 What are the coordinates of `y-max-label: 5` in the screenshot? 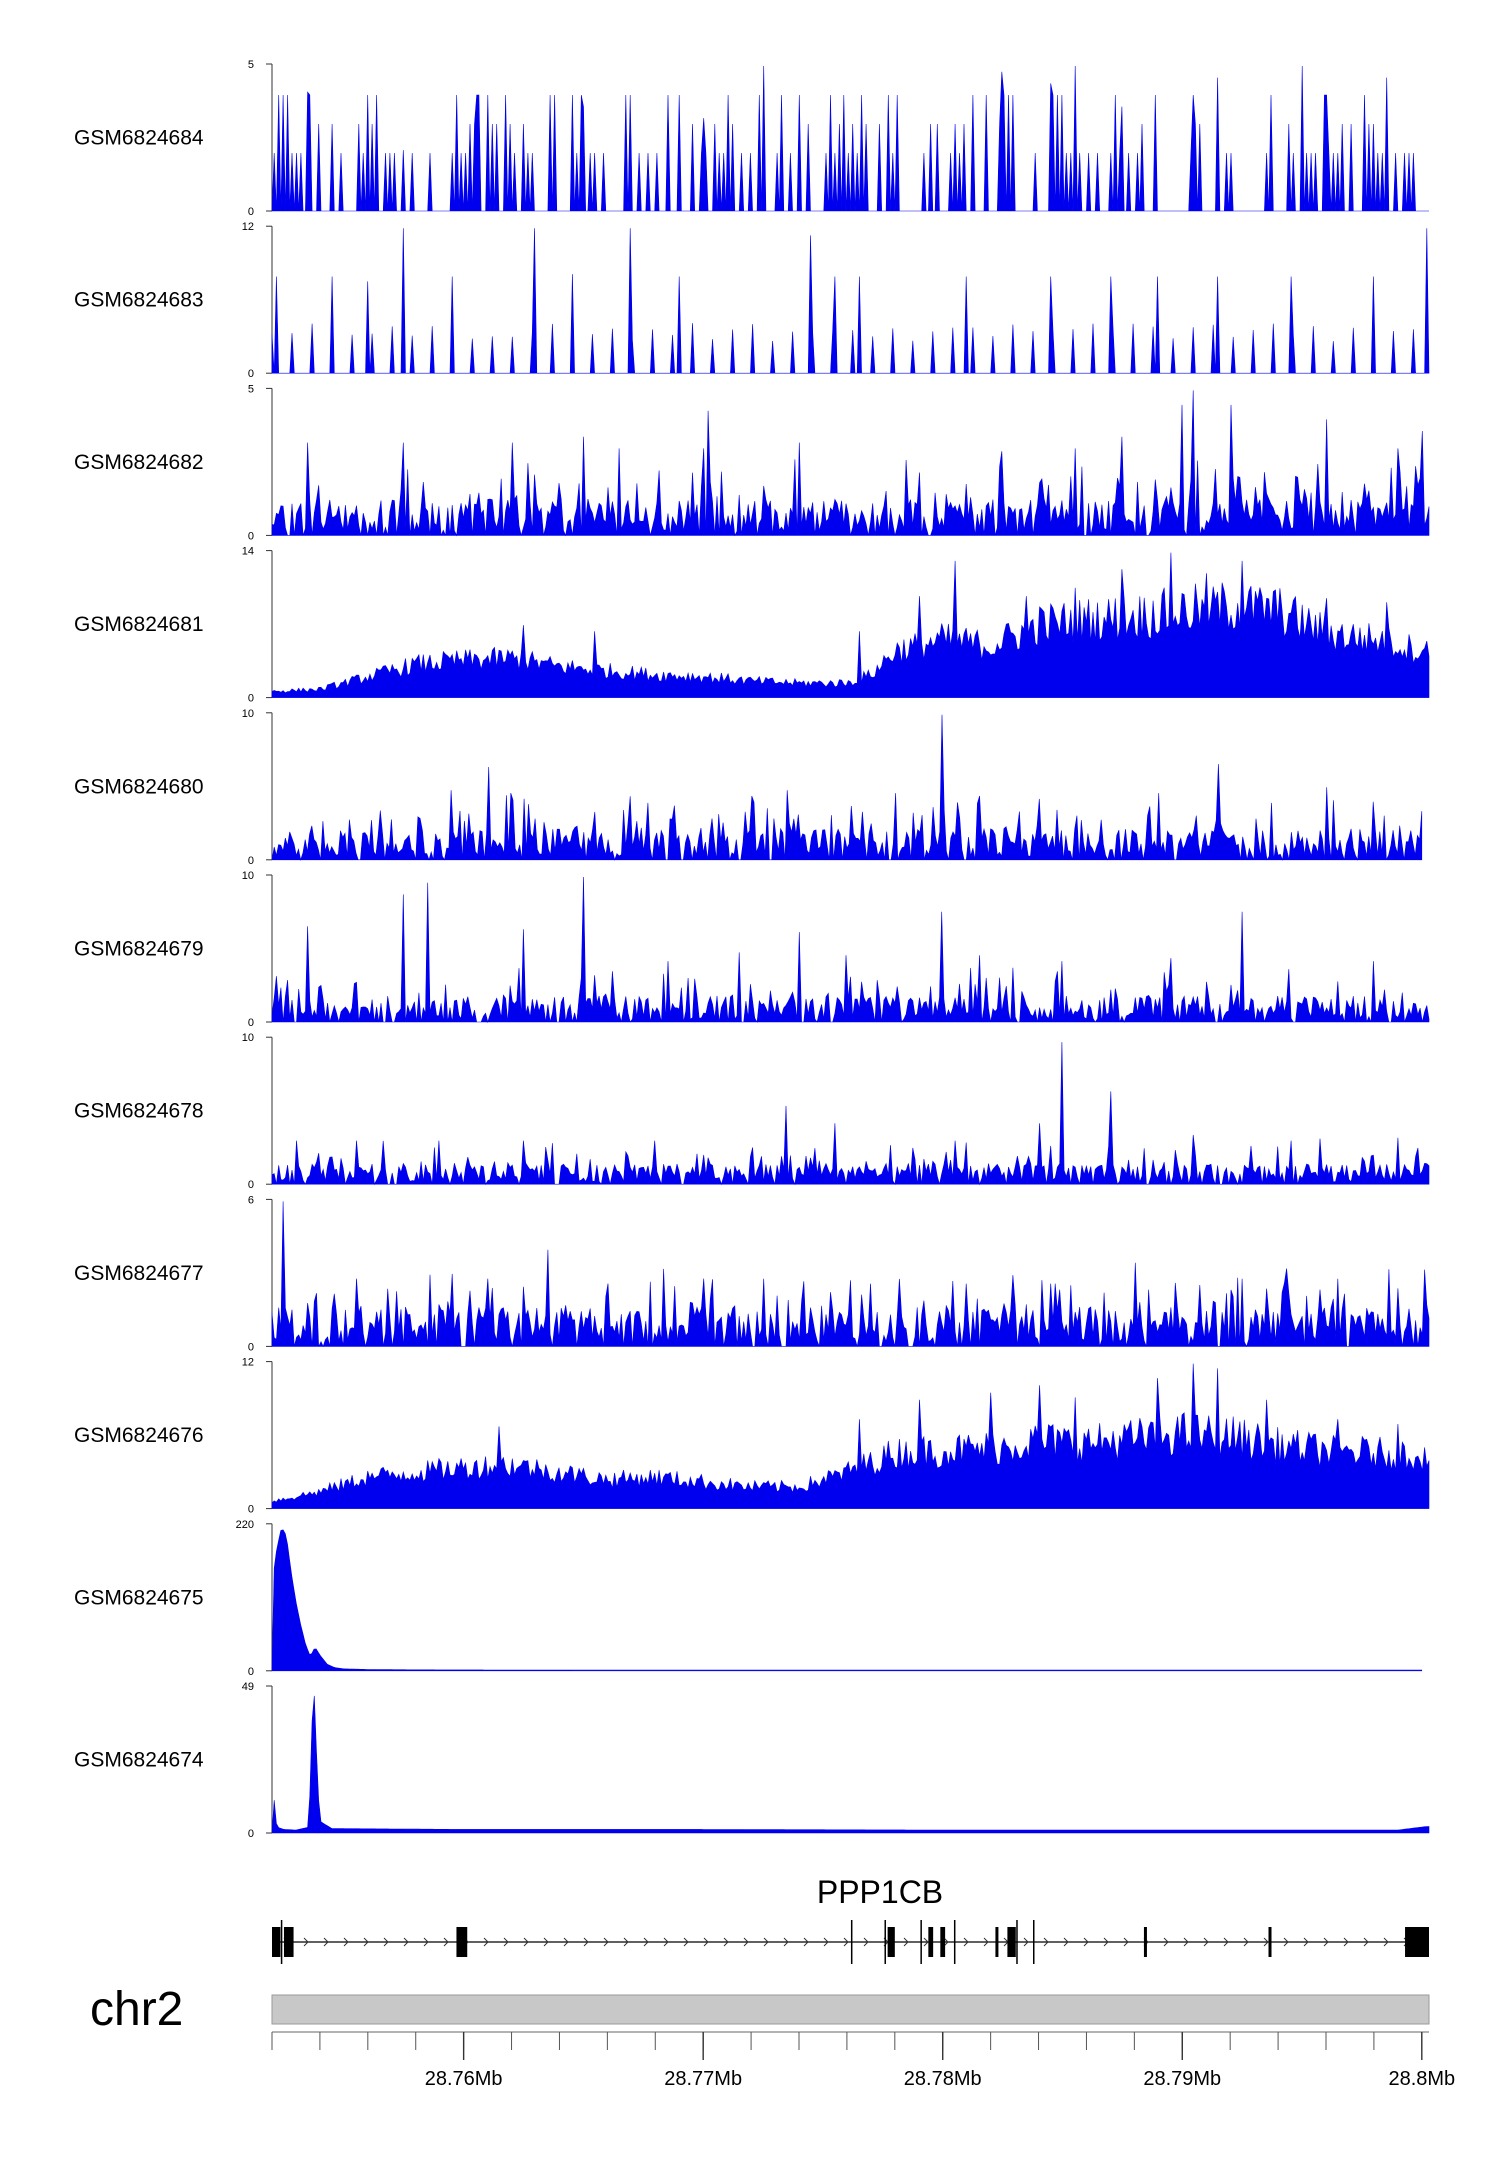 It's located at (251, 389).